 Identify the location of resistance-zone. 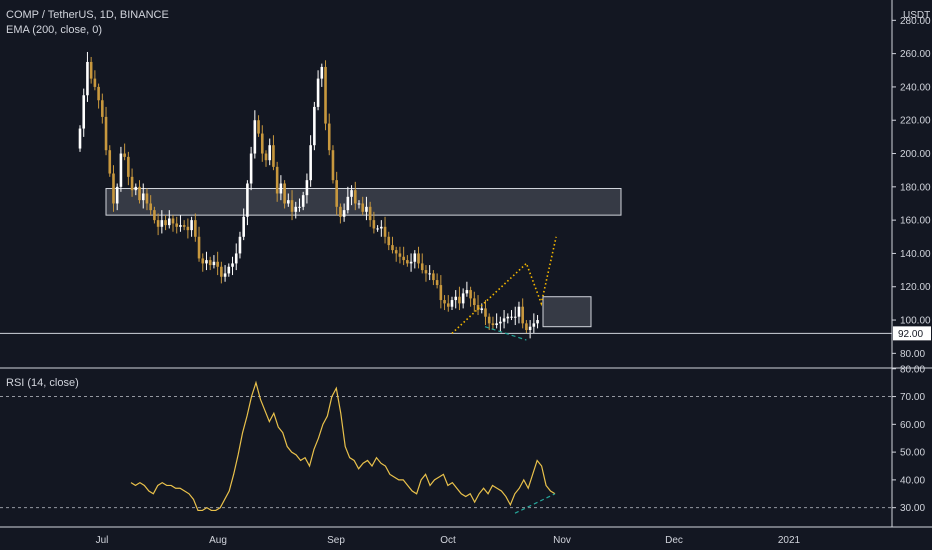
(363, 201).